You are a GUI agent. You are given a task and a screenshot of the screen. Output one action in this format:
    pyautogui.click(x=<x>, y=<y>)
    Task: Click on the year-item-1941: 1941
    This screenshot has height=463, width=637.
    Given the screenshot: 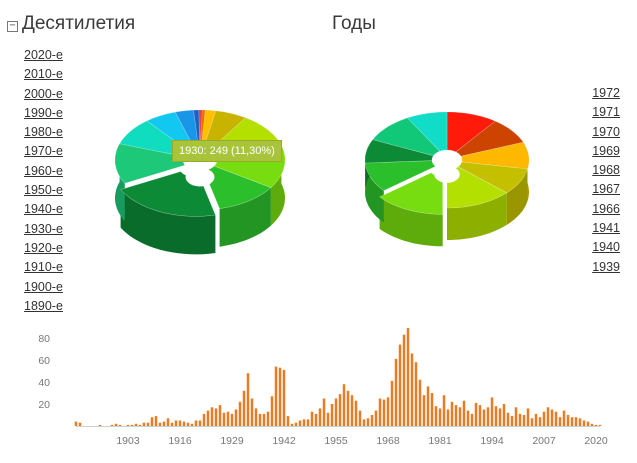 What is the action you would take?
    pyautogui.click(x=606, y=228)
    